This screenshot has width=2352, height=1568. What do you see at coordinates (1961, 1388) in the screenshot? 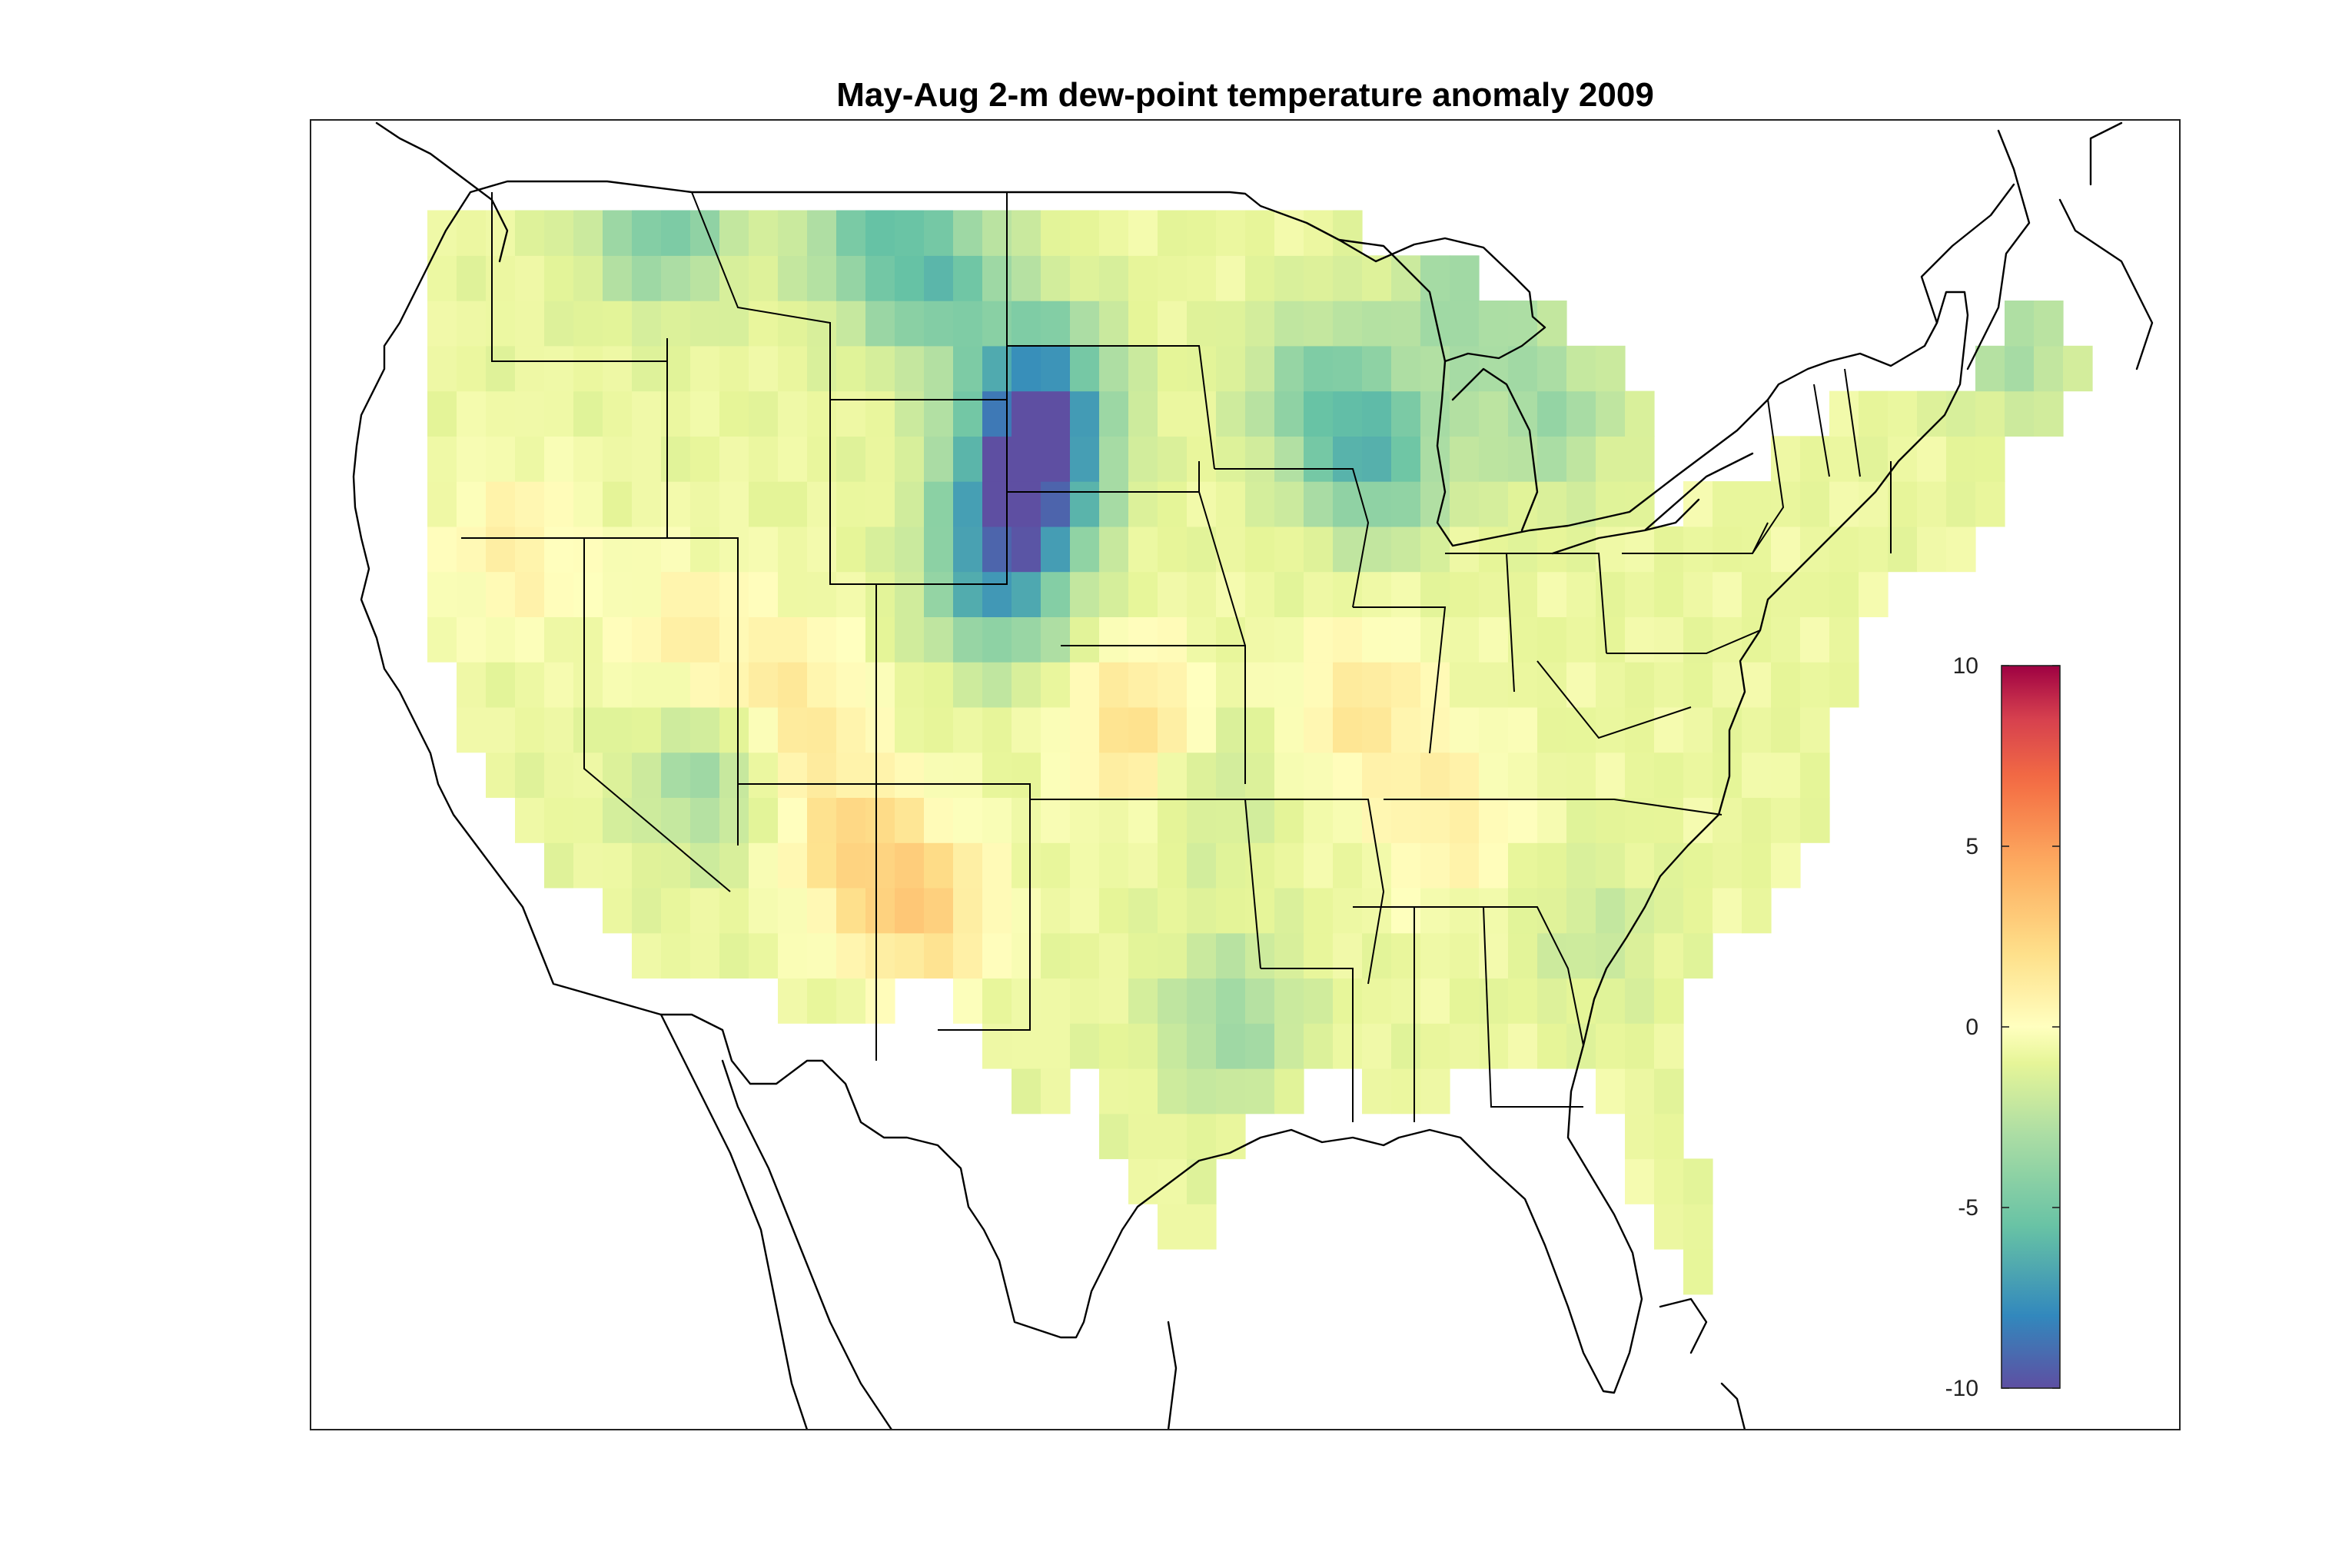
I see `colorbar-tick-label: -10` at bounding box center [1961, 1388].